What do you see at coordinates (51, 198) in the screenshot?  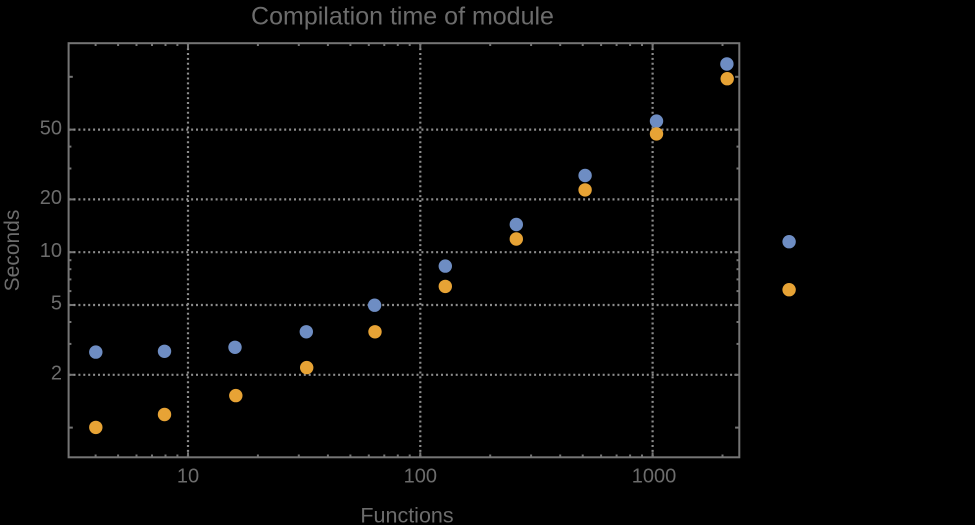 I see `svg-text: 20` at bounding box center [51, 198].